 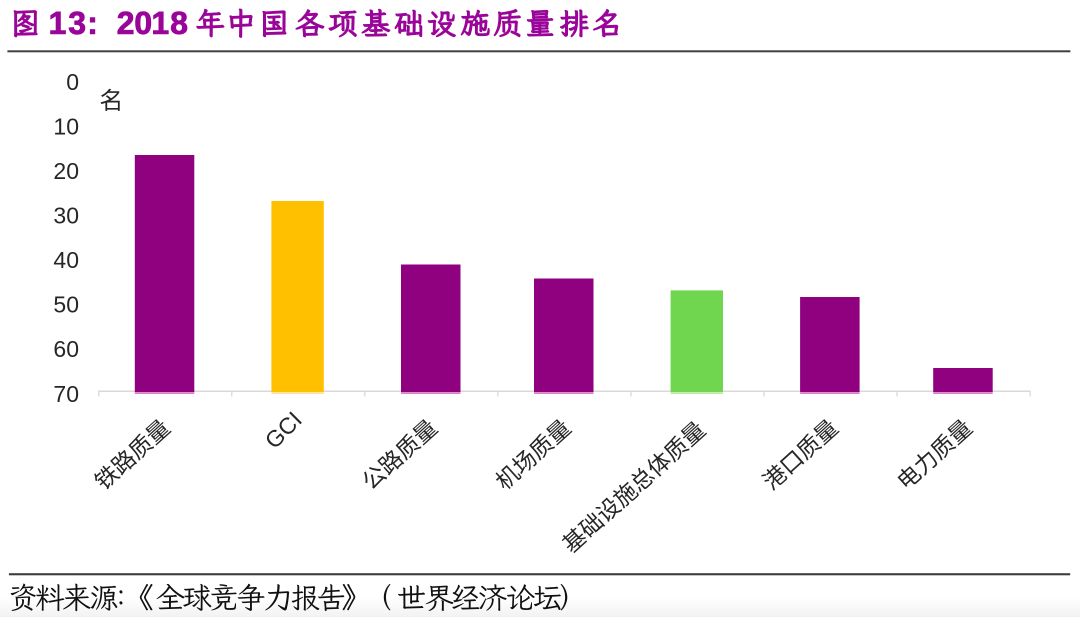 What do you see at coordinates (66, 394) in the screenshot?
I see `svg-text: 70` at bounding box center [66, 394].